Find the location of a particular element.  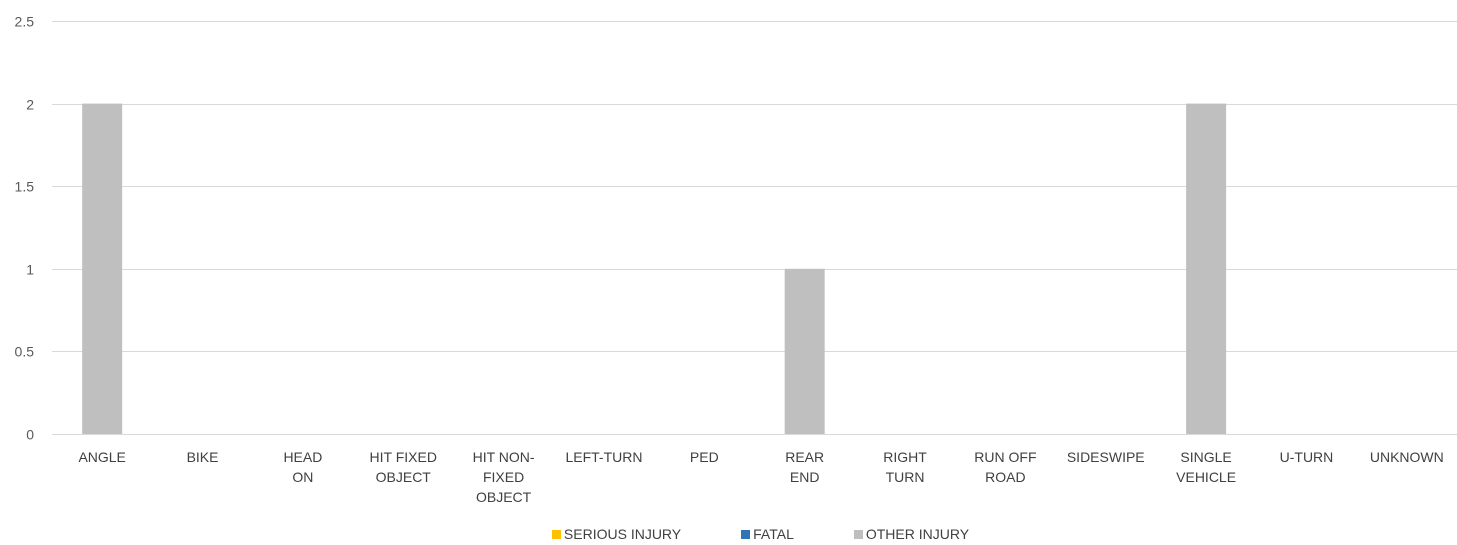

y-tick-label: 1 is located at coordinates (30, 270).